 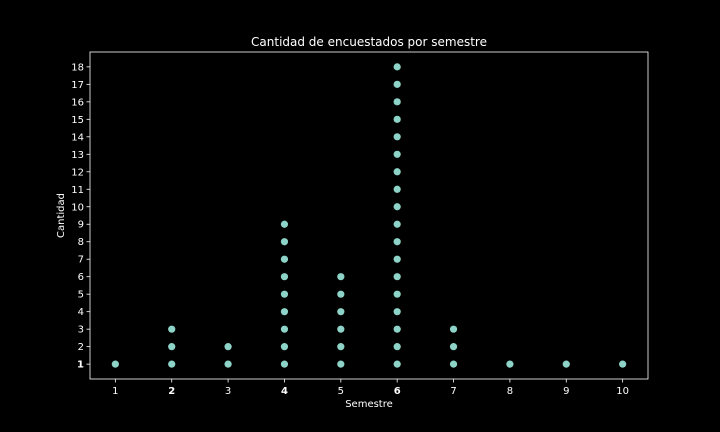 What do you see at coordinates (81, 312) in the screenshot?
I see `y-tick-label: 4` at bounding box center [81, 312].